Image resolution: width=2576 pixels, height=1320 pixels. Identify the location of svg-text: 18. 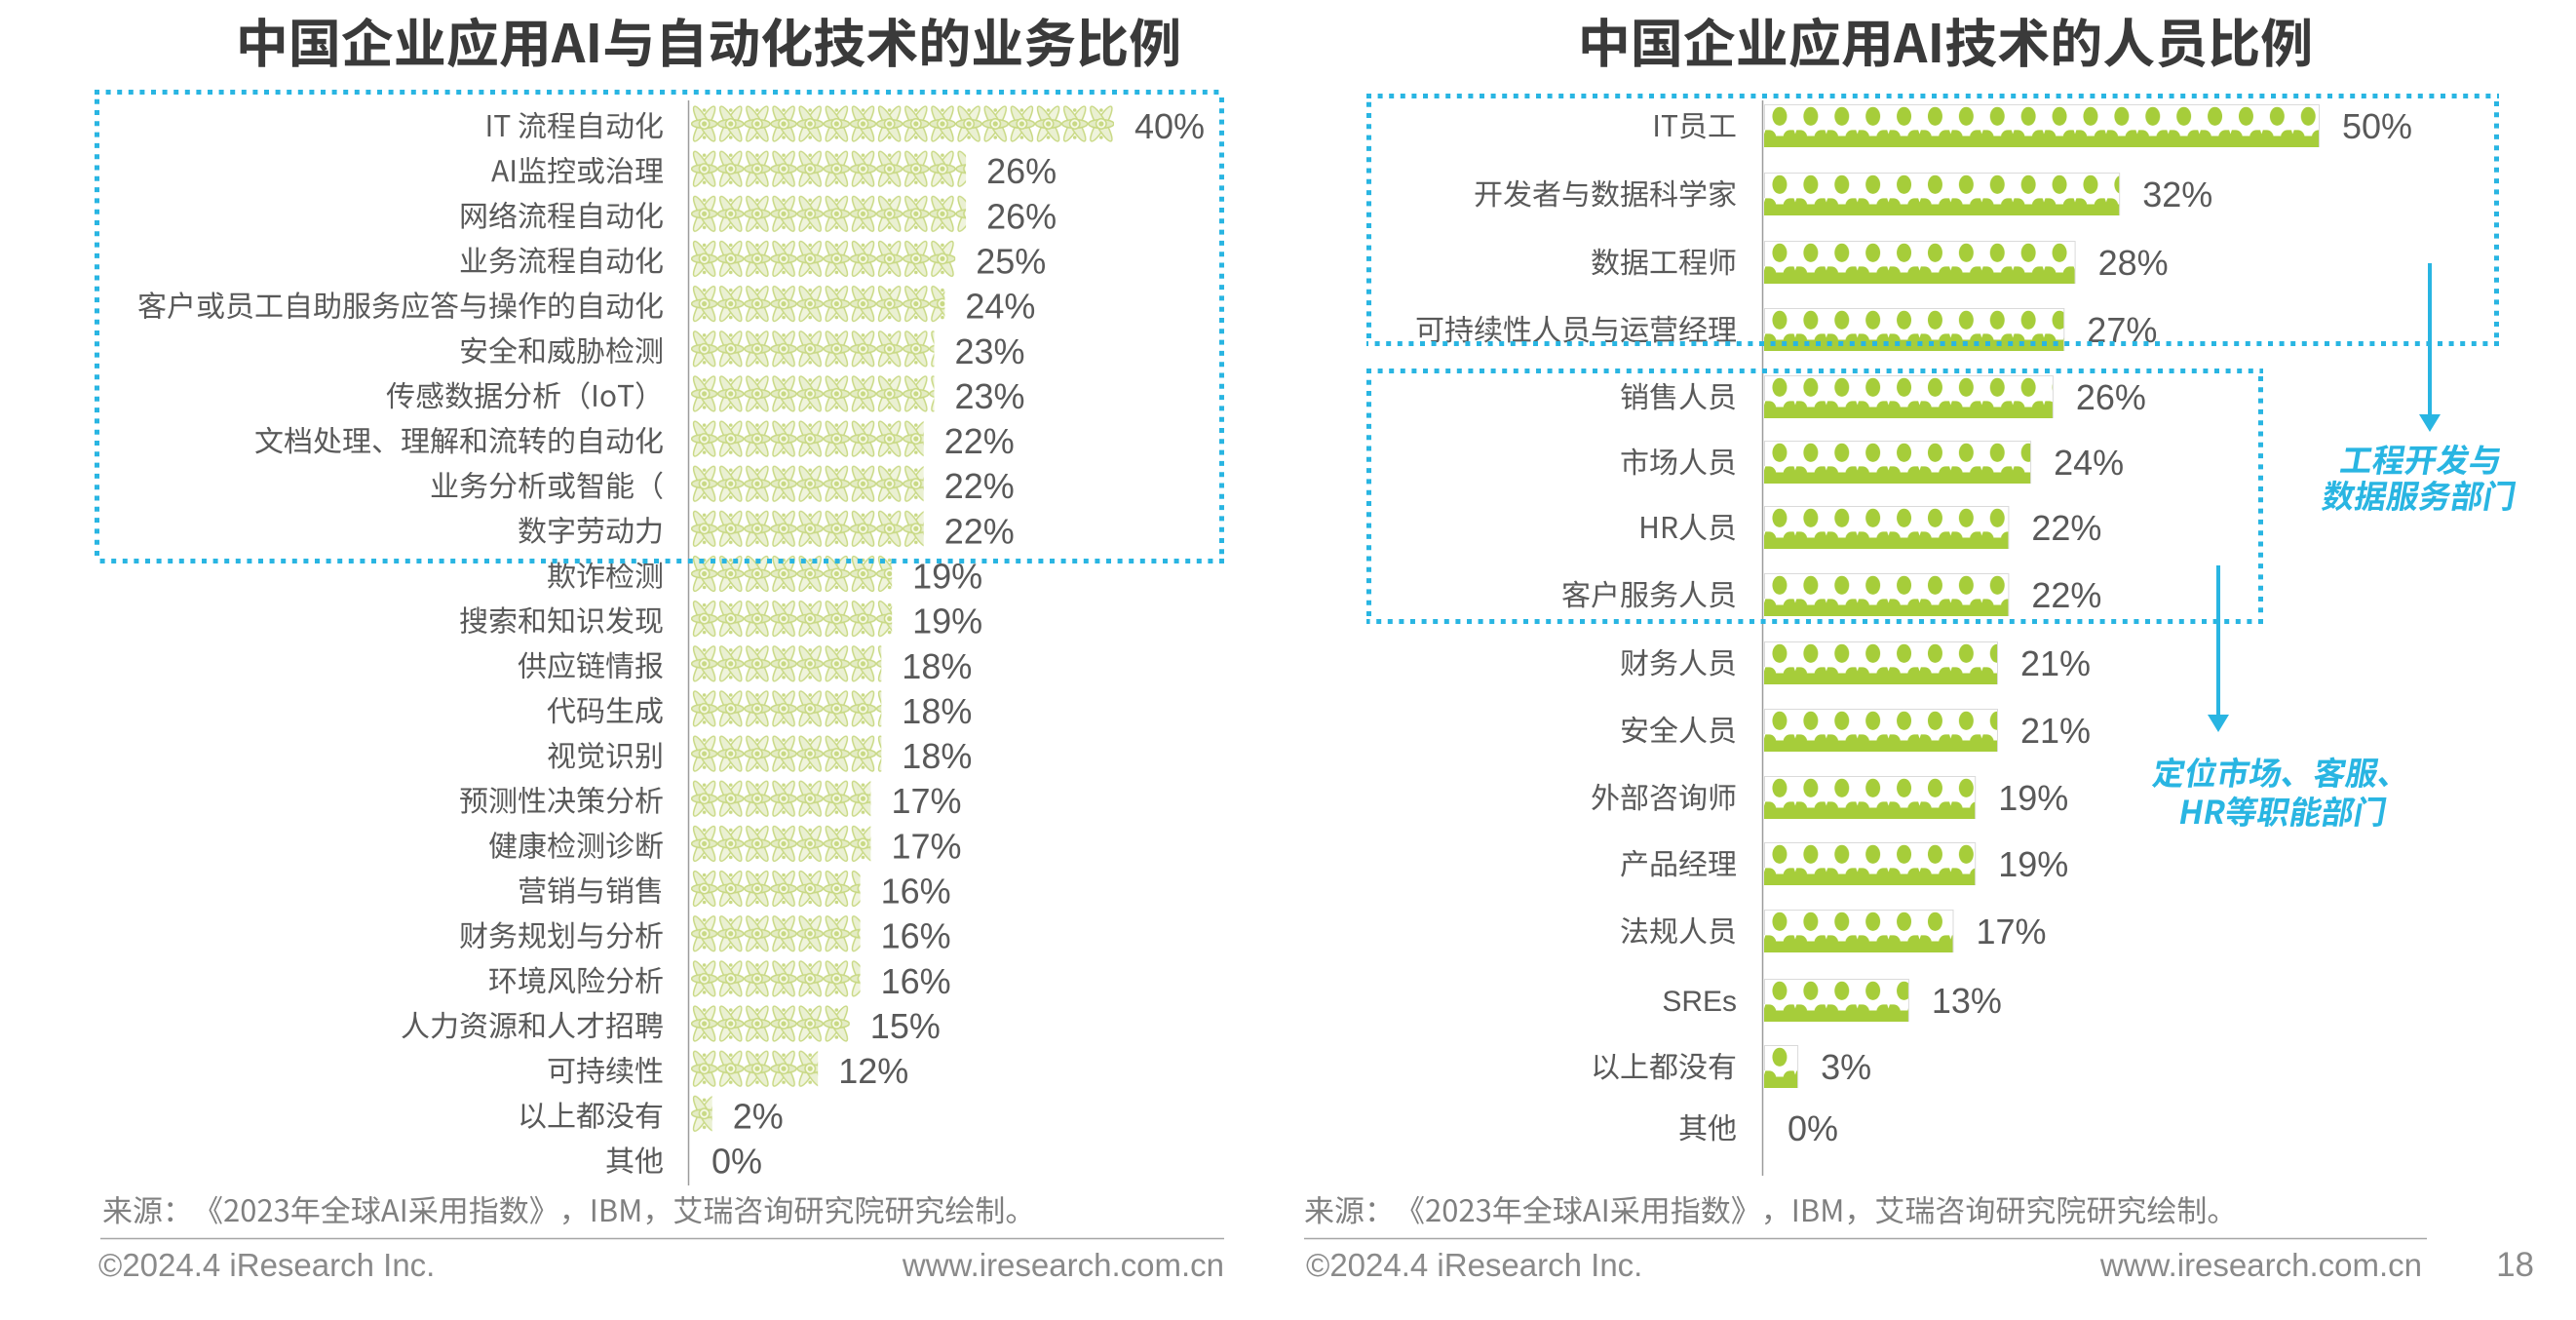
(2515, 1265).